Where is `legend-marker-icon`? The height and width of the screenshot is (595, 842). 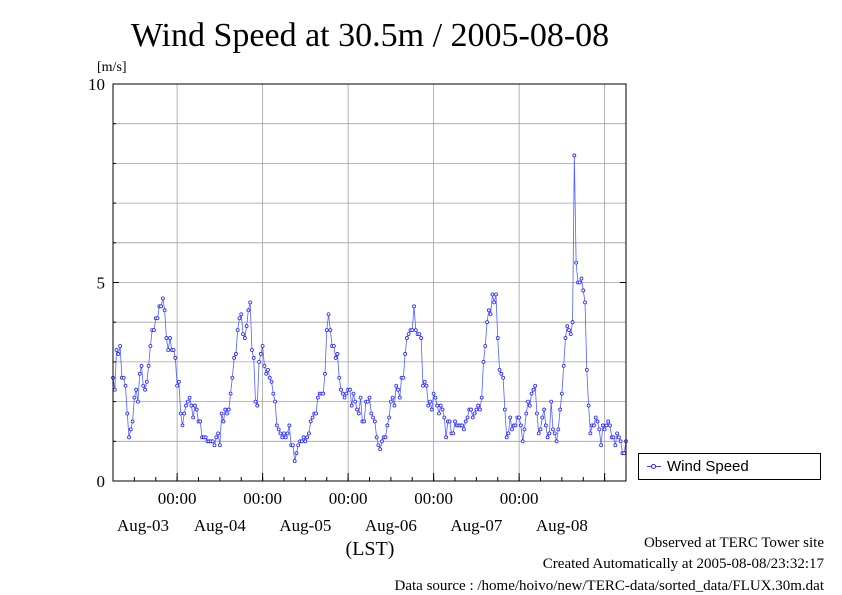
legend-marker-icon is located at coordinates (653, 466).